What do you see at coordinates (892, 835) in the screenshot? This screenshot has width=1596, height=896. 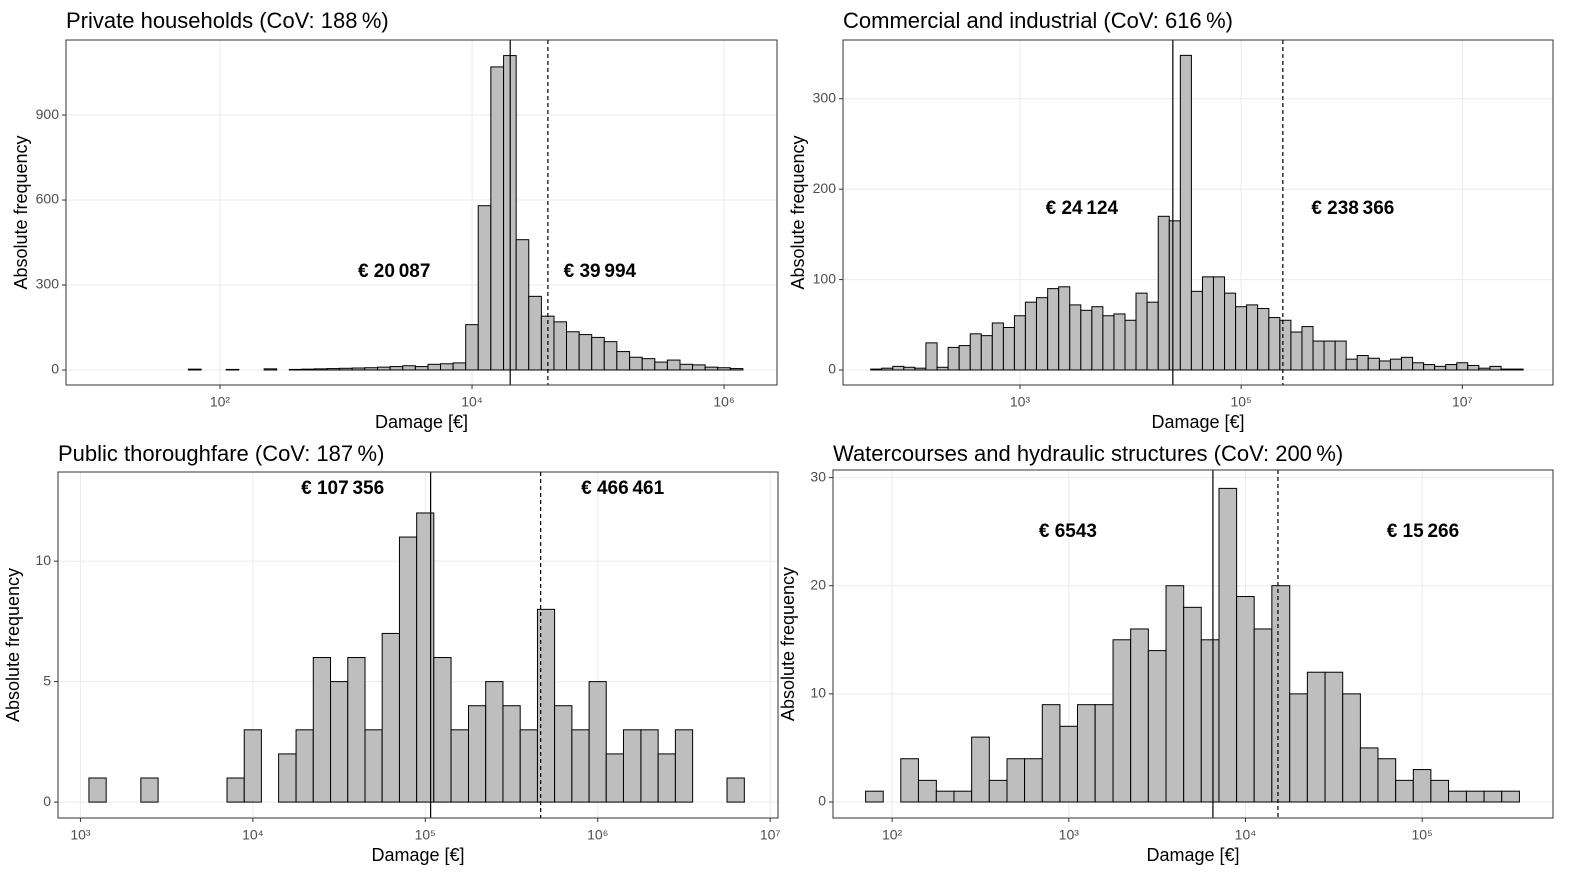 I see `x-tick-label: 10²` at bounding box center [892, 835].